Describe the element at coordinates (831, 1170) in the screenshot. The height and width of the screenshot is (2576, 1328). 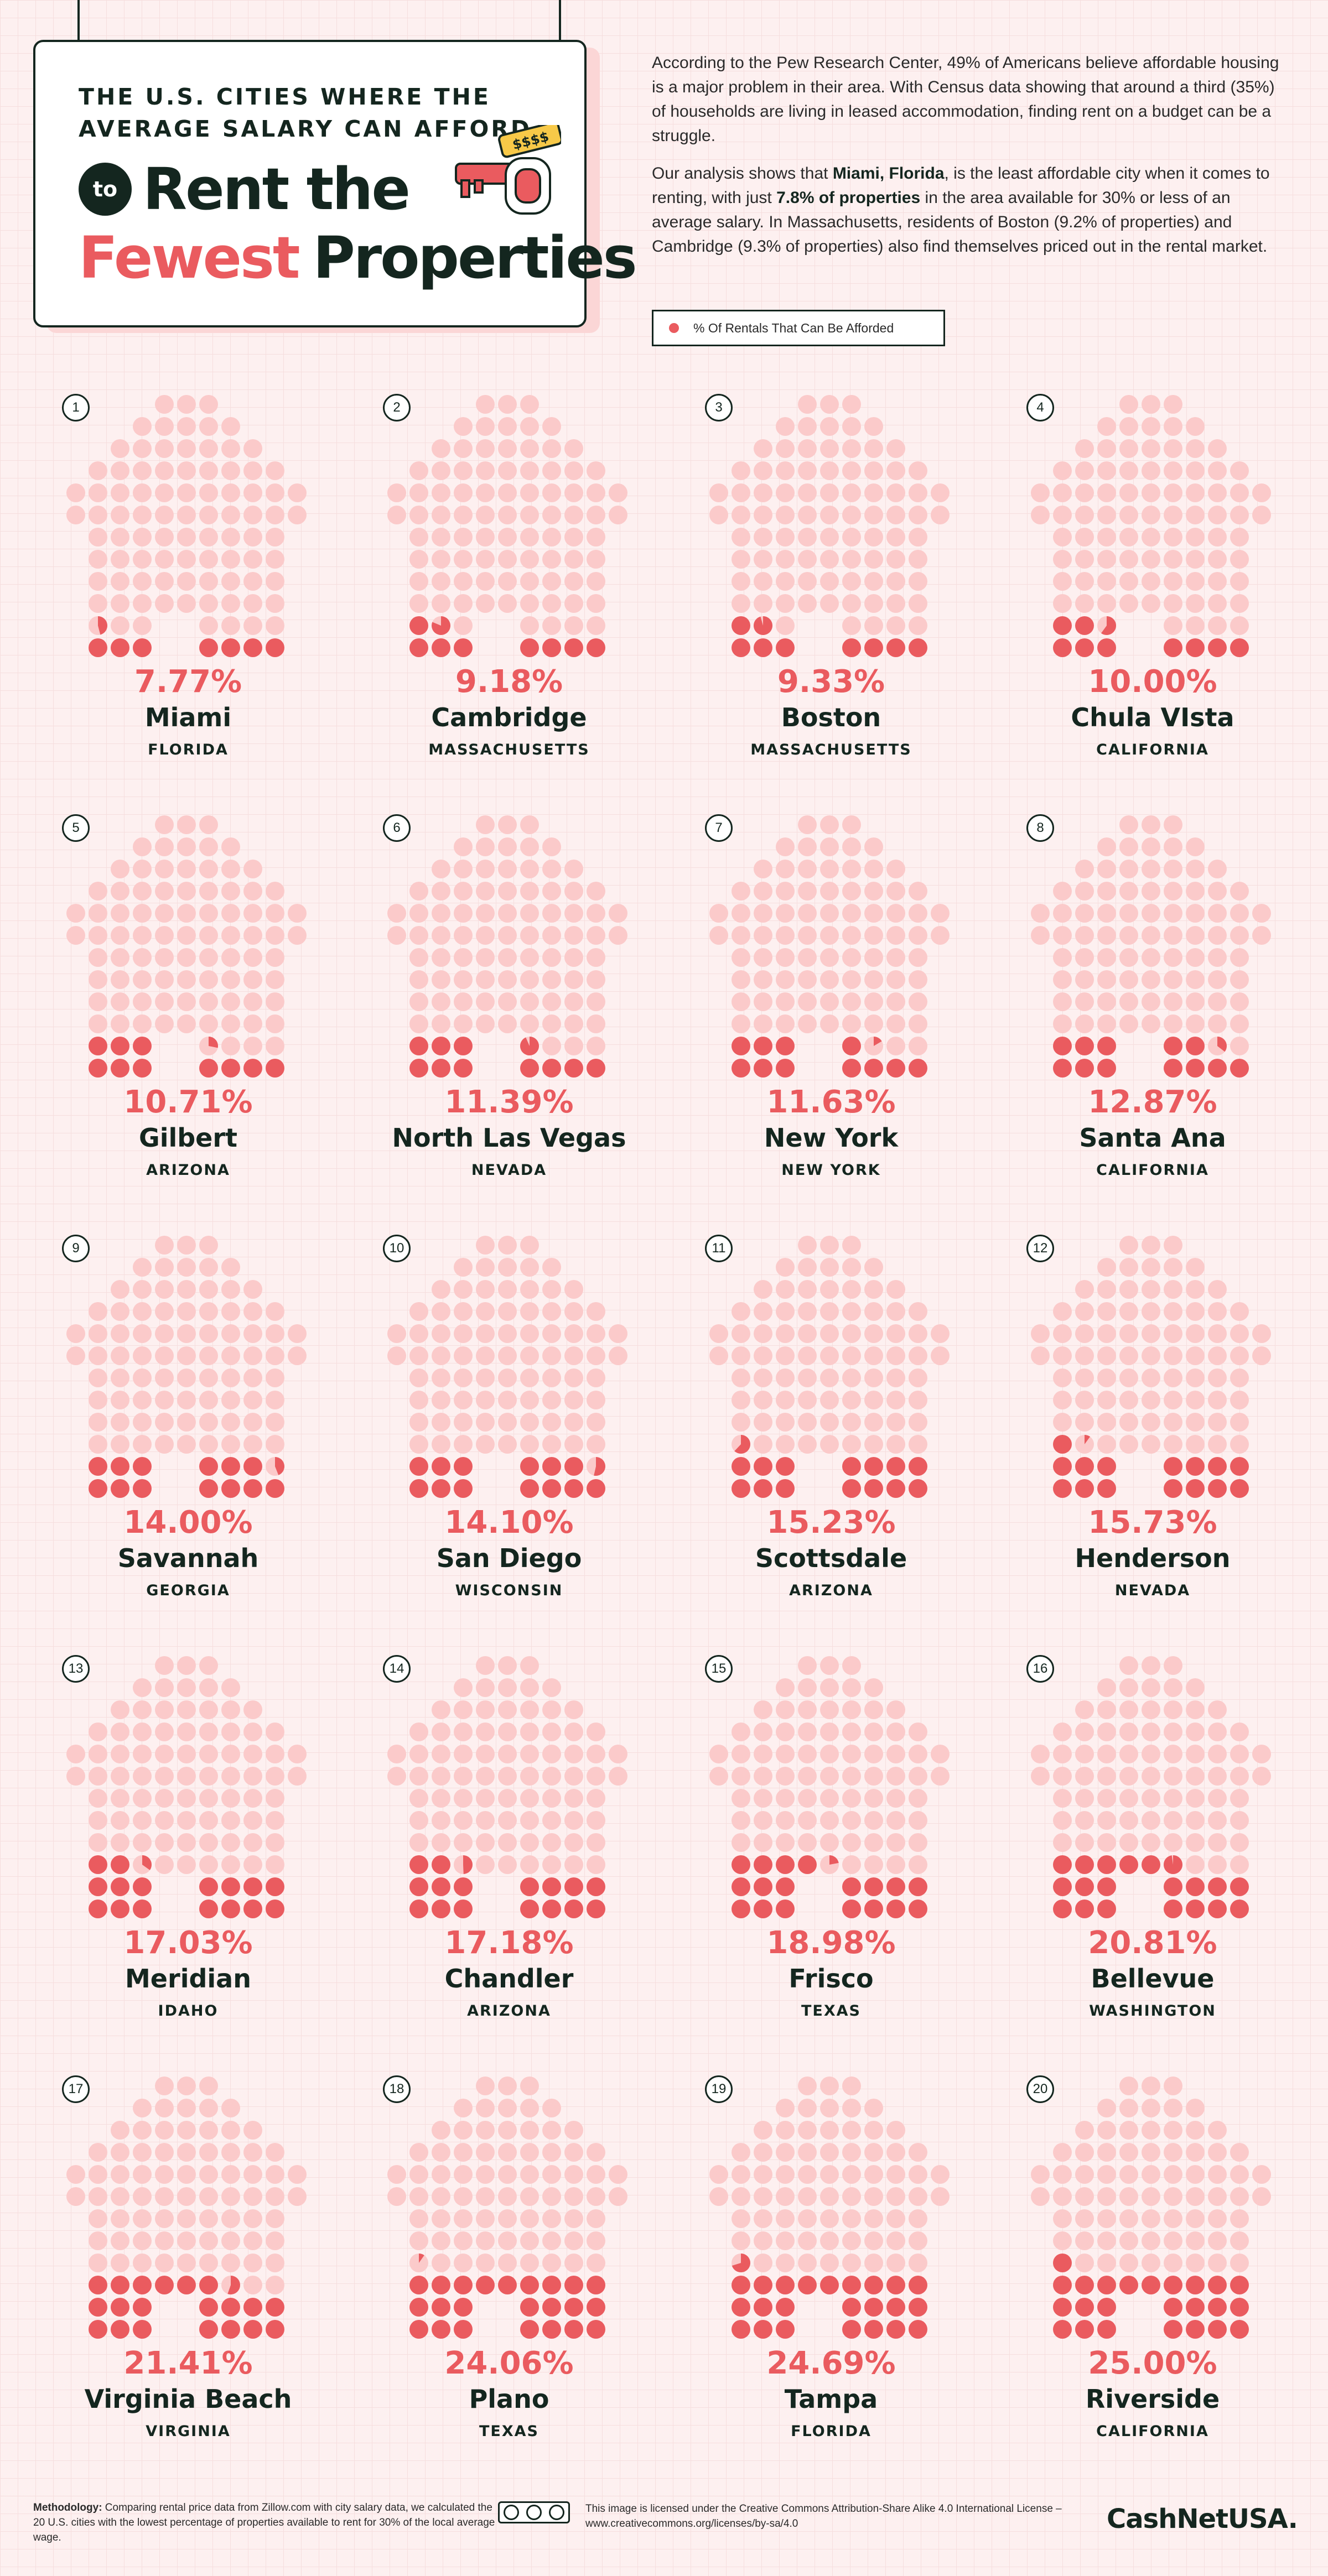
I see `state-name: NEW YORK` at that location.